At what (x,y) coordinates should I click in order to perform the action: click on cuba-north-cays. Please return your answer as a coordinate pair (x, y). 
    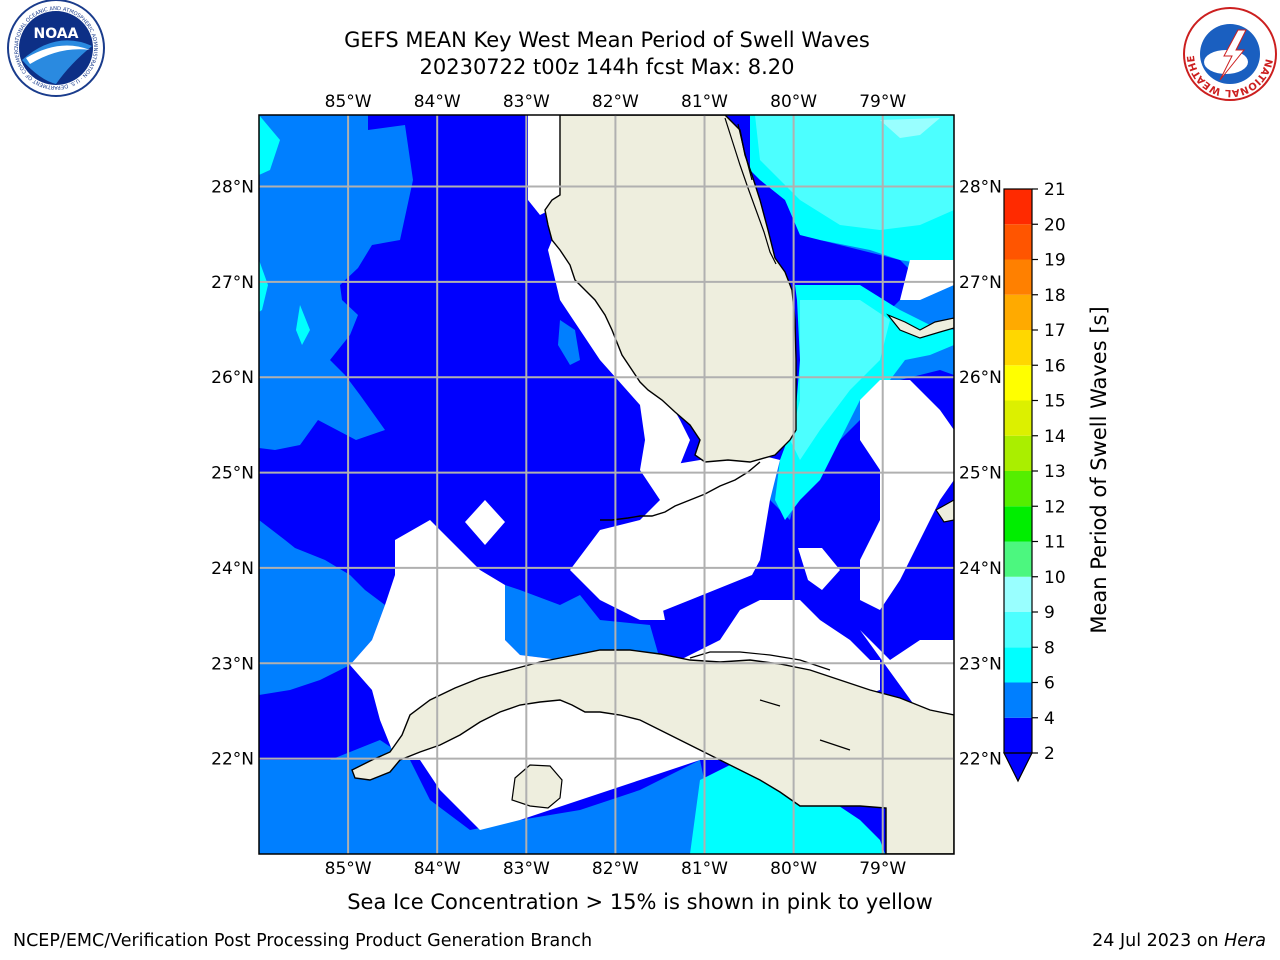
    Looking at the image, I should click on (770, 701).